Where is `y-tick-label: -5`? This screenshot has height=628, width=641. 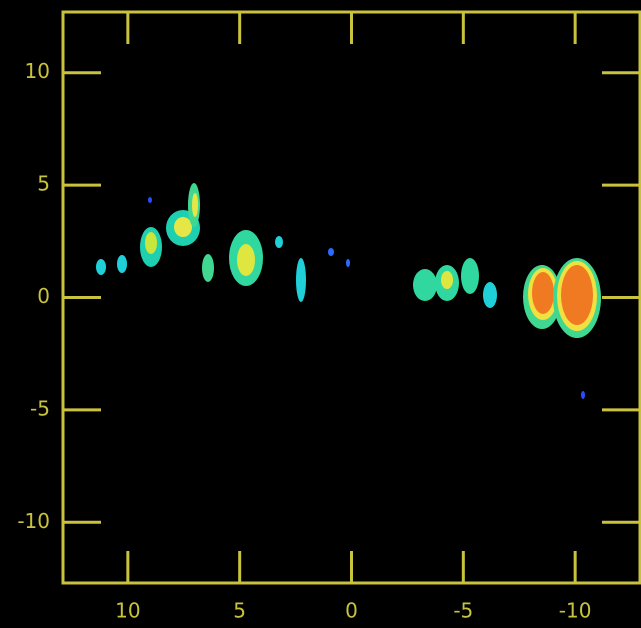
y-tick-label: -5 is located at coordinates (40, 408).